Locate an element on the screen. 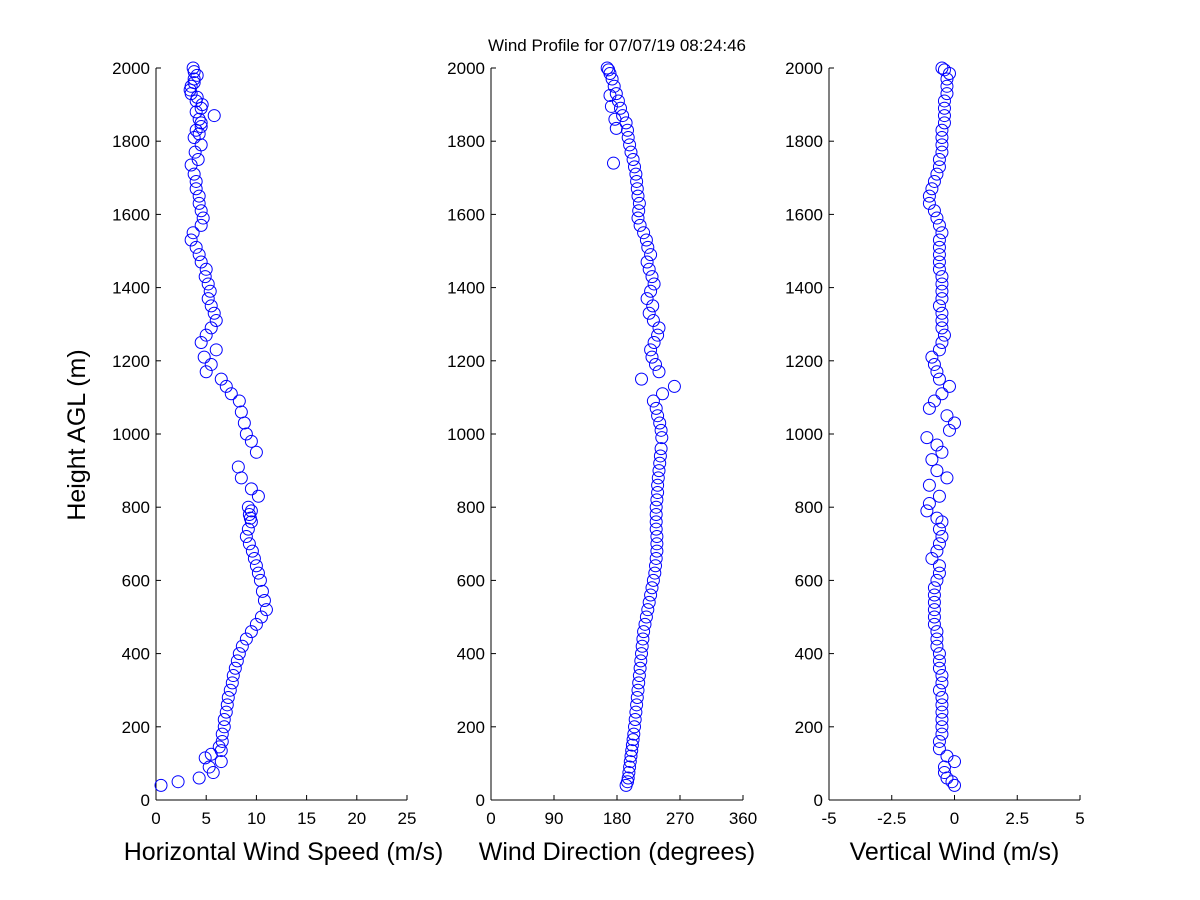 This screenshot has height=900, width=1200. speed-x-tick-label: 15 is located at coordinates (306, 818).